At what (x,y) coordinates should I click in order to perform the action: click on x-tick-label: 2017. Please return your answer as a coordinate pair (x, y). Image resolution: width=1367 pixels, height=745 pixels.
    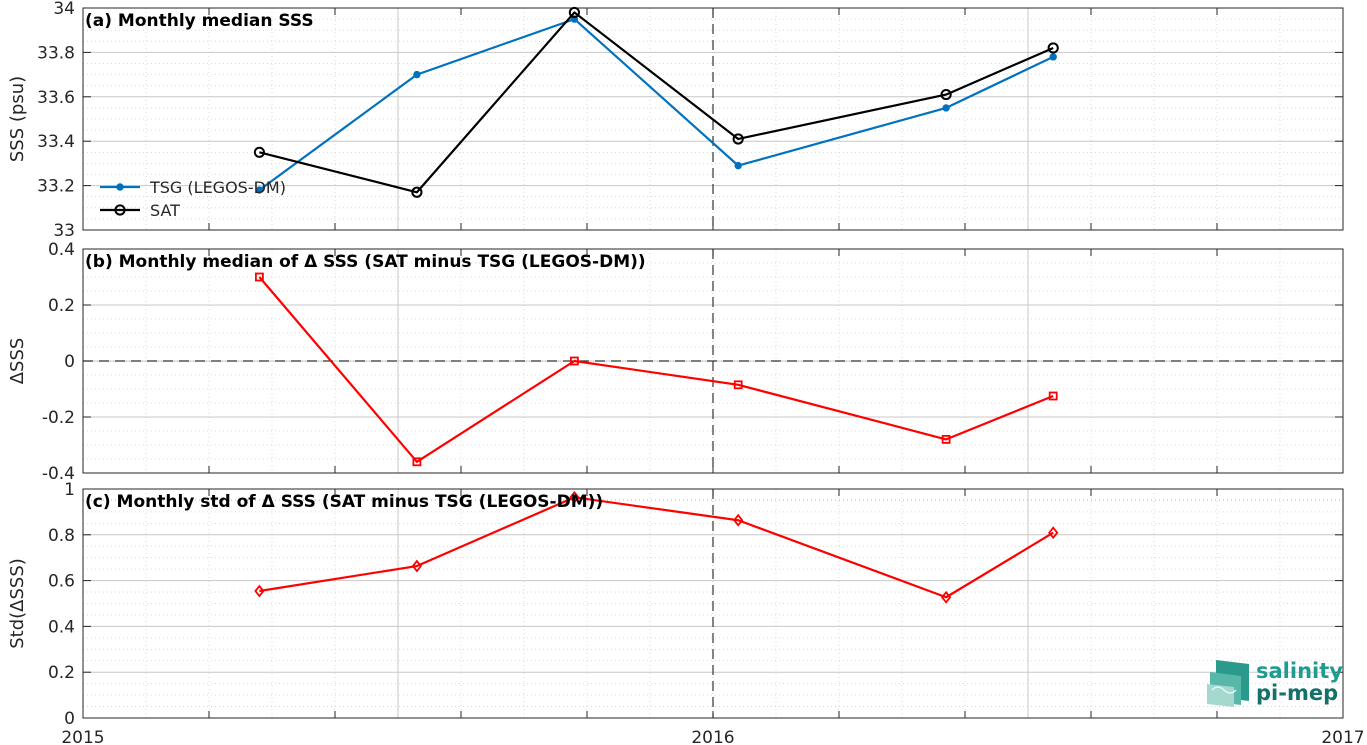
    Looking at the image, I should click on (1342, 736).